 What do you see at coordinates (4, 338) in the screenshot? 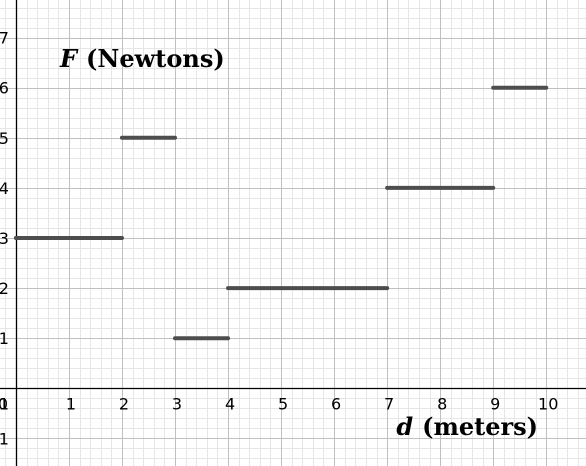
I see `y-tick-label: 1` at bounding box center [4, 338].